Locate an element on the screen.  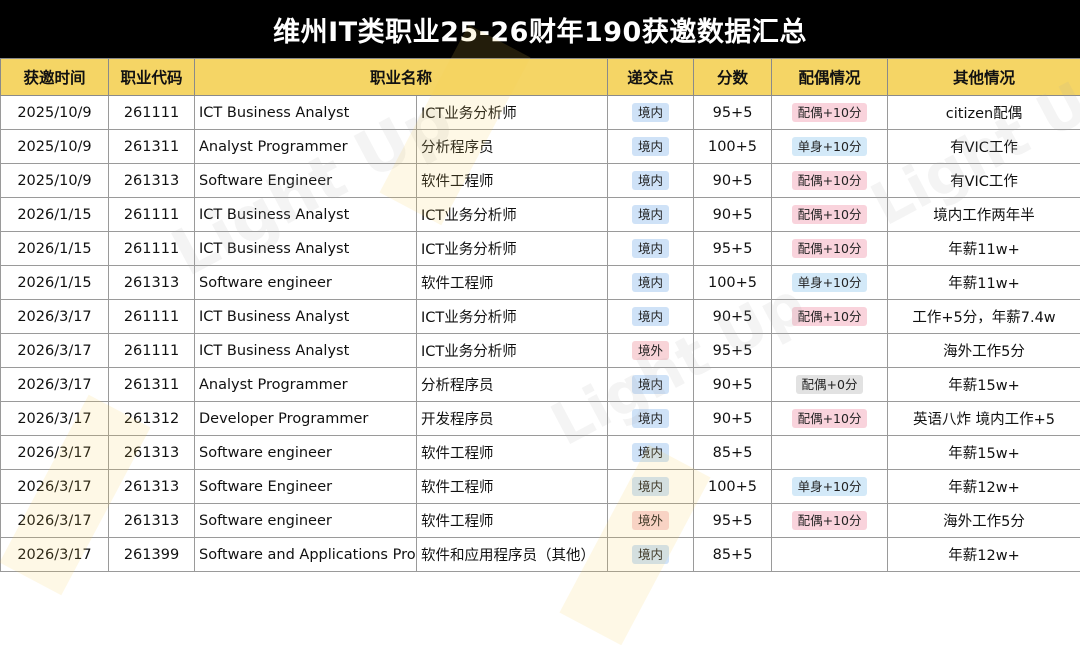
cell-name-en: Software Engineer is located at coordinates (306, 181).